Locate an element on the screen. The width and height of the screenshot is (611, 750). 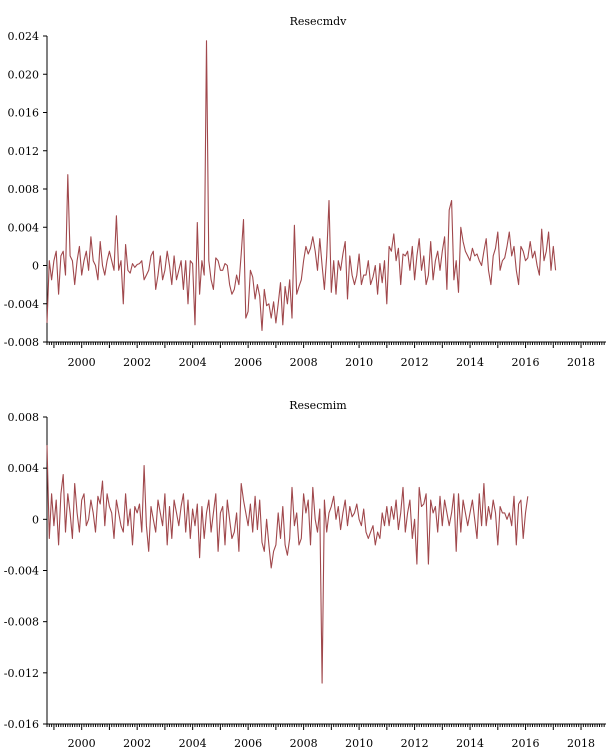
y-tick-label: 0.016 is located at coordinates (24, 113).